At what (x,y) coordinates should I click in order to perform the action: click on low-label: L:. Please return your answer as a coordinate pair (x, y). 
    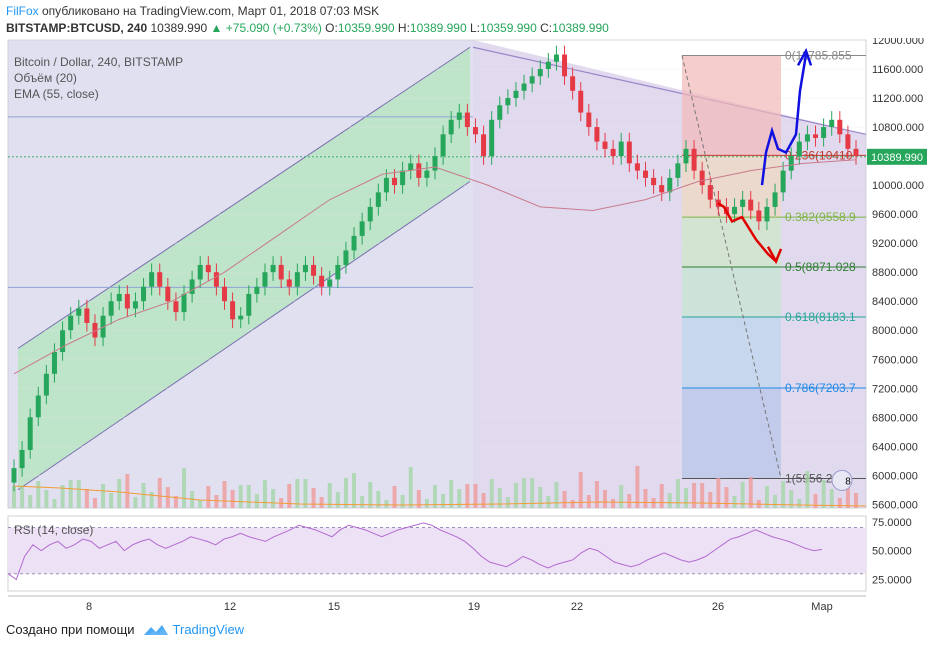
    Looking at the image, I should click on (475, 28).